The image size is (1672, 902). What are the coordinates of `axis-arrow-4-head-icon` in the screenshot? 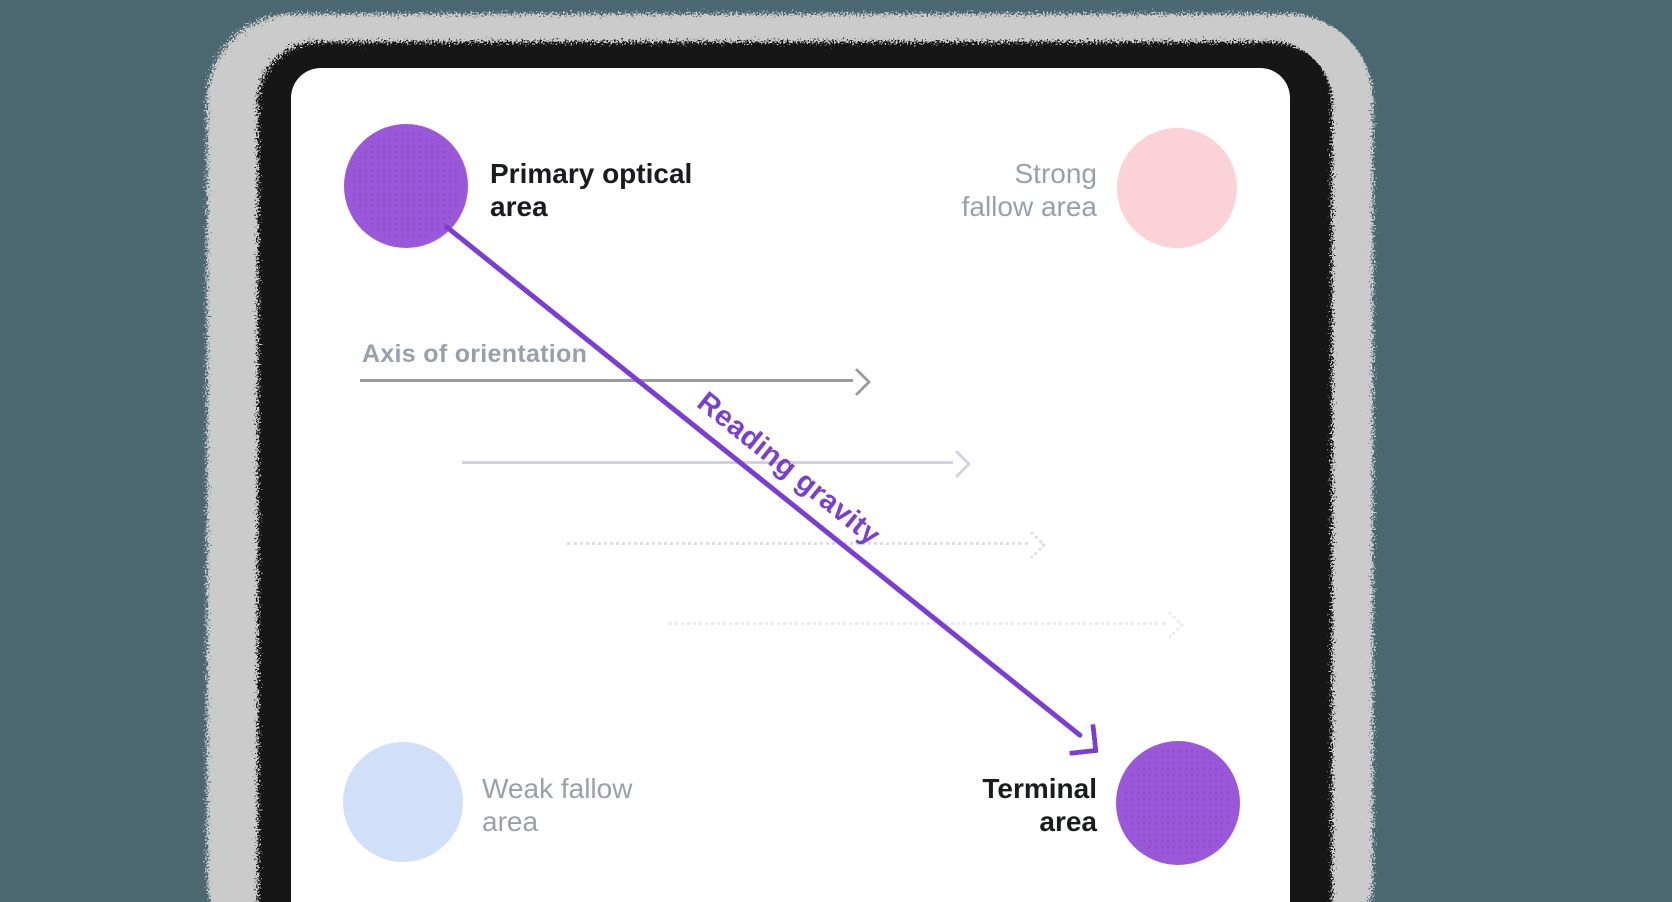 It's located at (1170, 624).